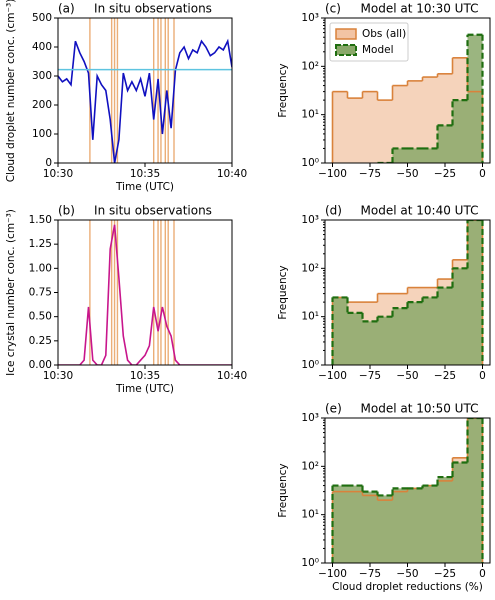  What do you see at coordinates (333, 9) in the screenshot?
I see `panel-label: (c)` at bounding box center [333, 9].